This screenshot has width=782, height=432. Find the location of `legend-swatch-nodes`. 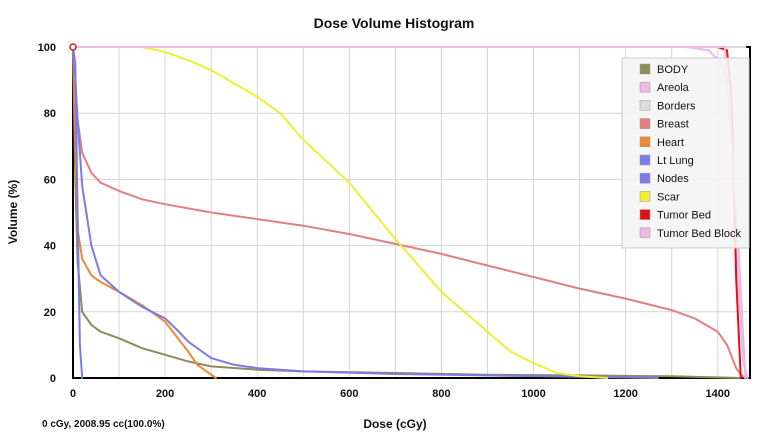

legend-swatch-nodes is located at coordinates (645, 178).